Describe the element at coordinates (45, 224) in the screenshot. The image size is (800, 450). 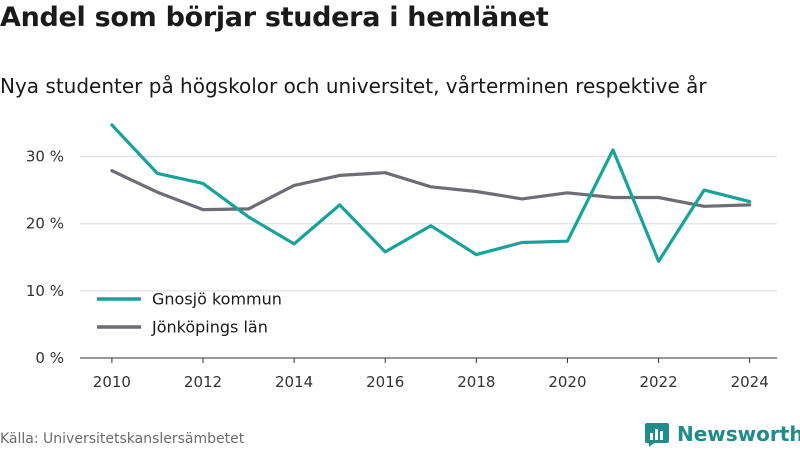
I see `y-tick-label: 20 %` at that location.